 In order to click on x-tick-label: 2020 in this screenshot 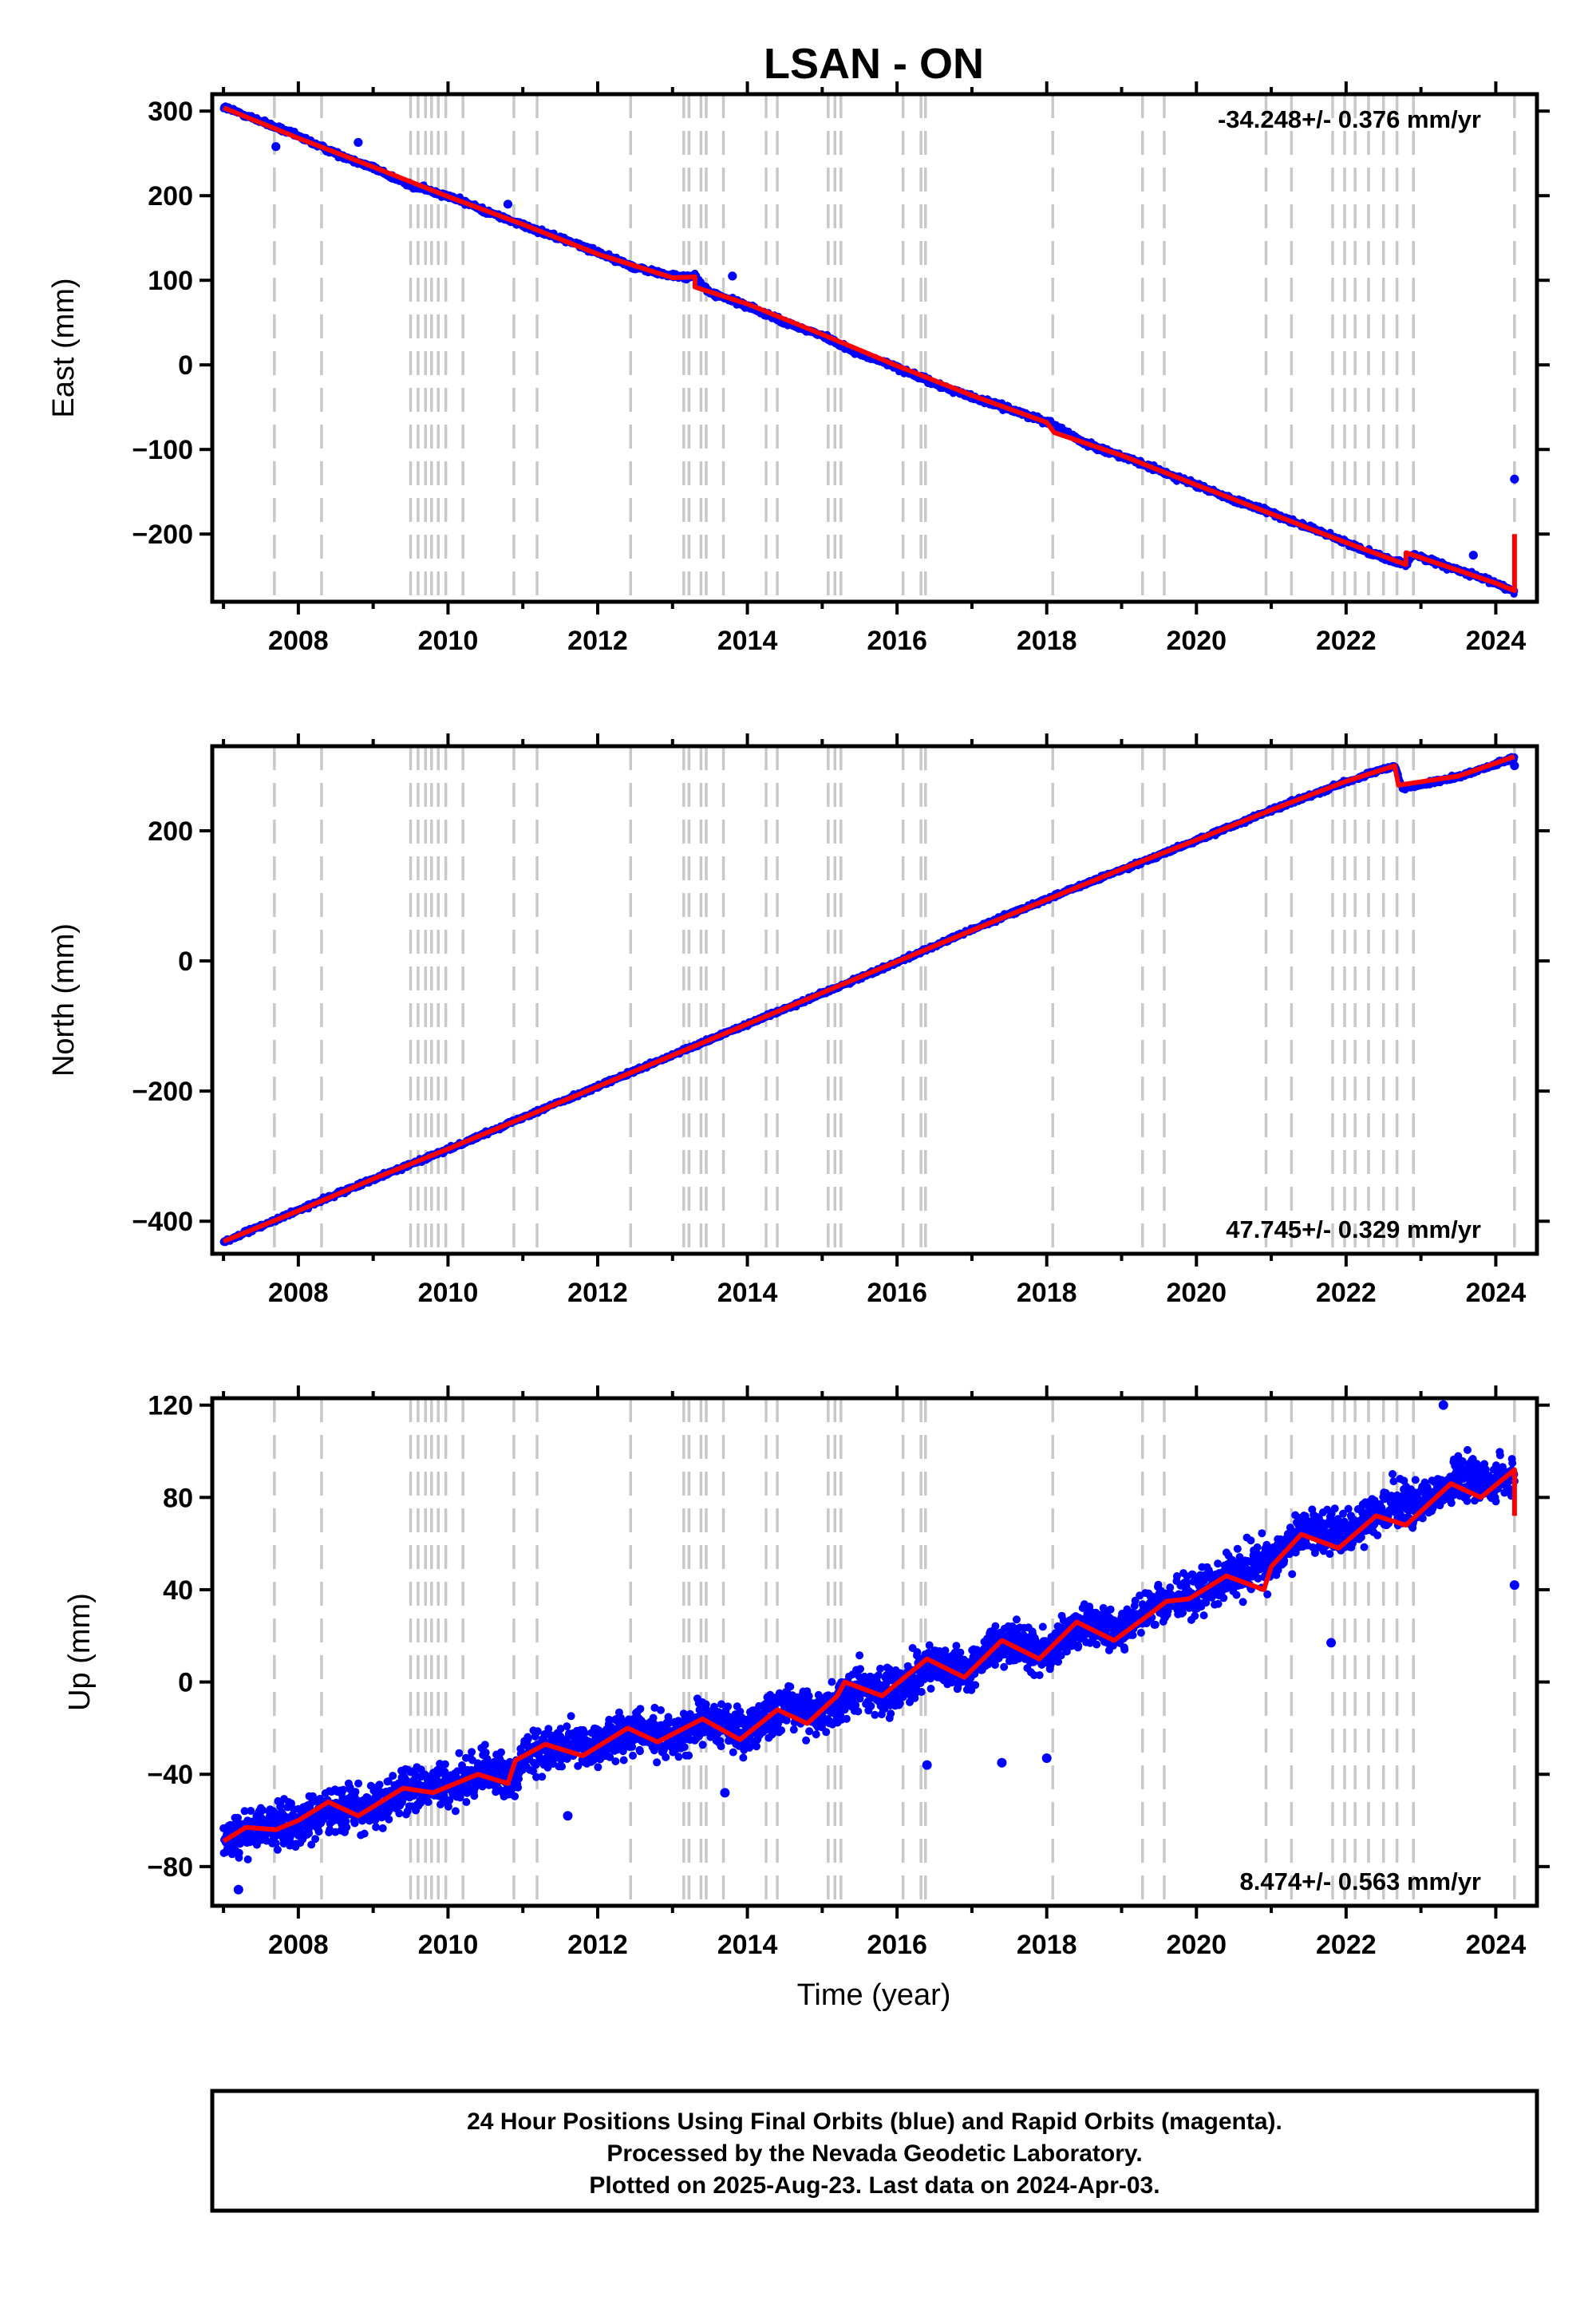, I will do `click(1196, 641)`.